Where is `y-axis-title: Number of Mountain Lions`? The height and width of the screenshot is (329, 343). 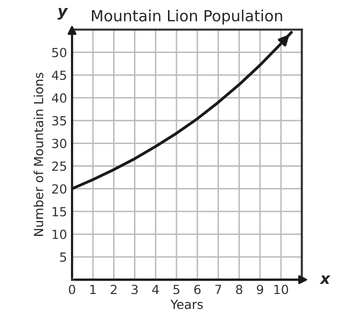
y-axis-title: Number of Mountain Lions is located at coordinates (39, 154).